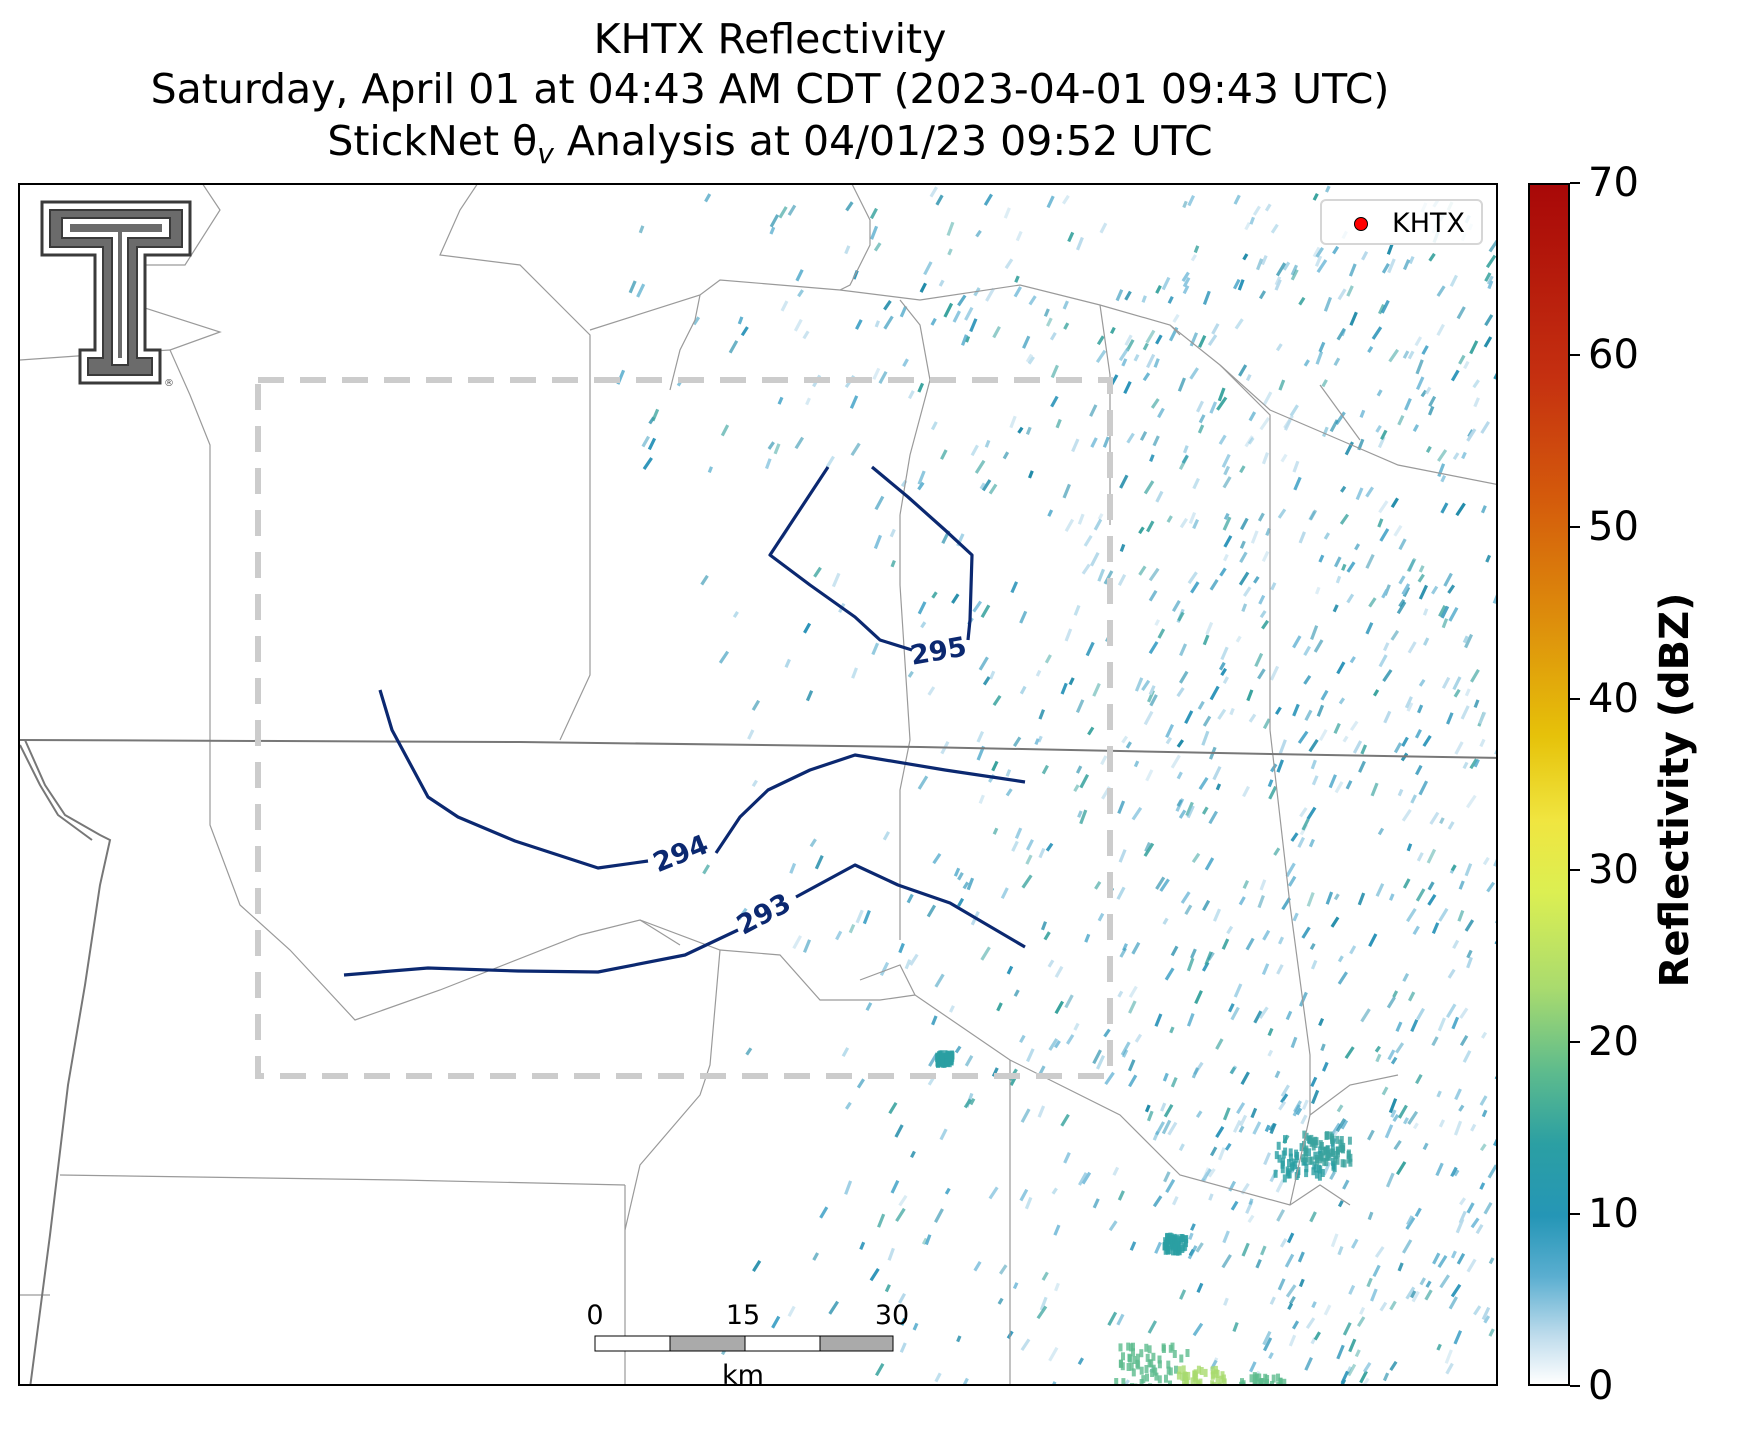 Image resolution: width=1738 pixels, height=1430 pixels. Describe the element at coordinates (1549, 784) in the screenshot. I see `reflectivity-colorbar` at that location.